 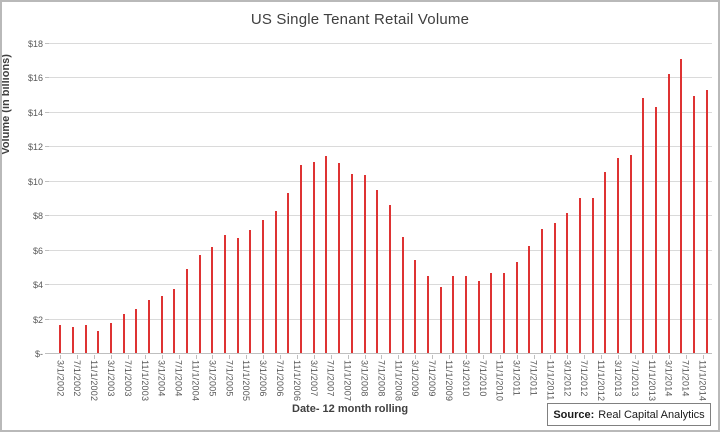 I want to click on x-tick-label: 3/1/2007, so click(x=313, y=378).